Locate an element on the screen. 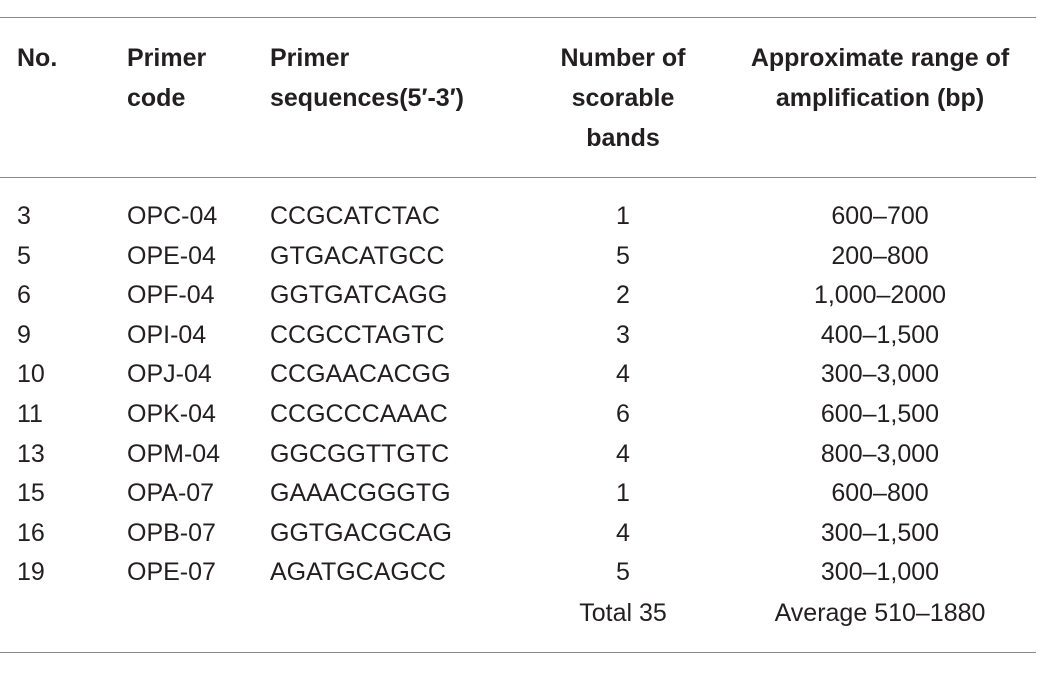  table-row: 11 OPK-04 CCGCCCAAAC 6 600–1,500 is located at coordinates (528, 415).